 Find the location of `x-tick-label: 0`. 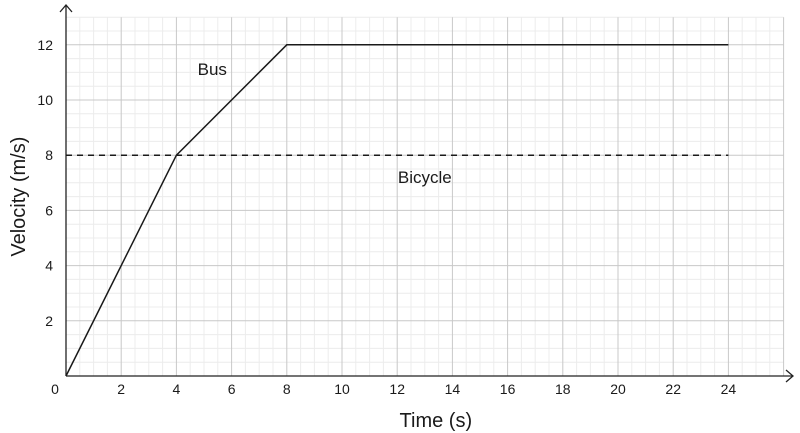

x-tick-label: 0 is located at coordinates (55, 389).